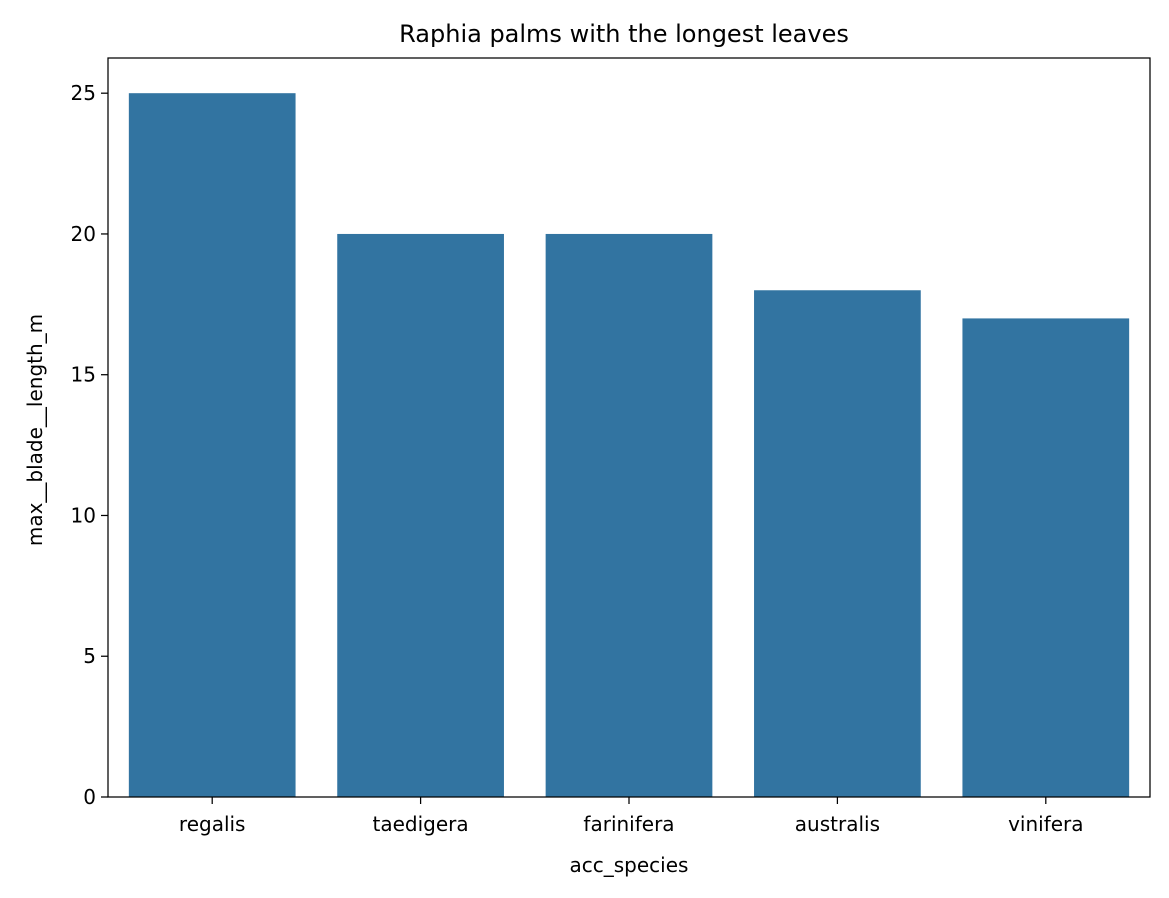 The width and height of the screenshot is (1169, 898). I want to click on x-tick-label: vinifera, so click(1045, 824).